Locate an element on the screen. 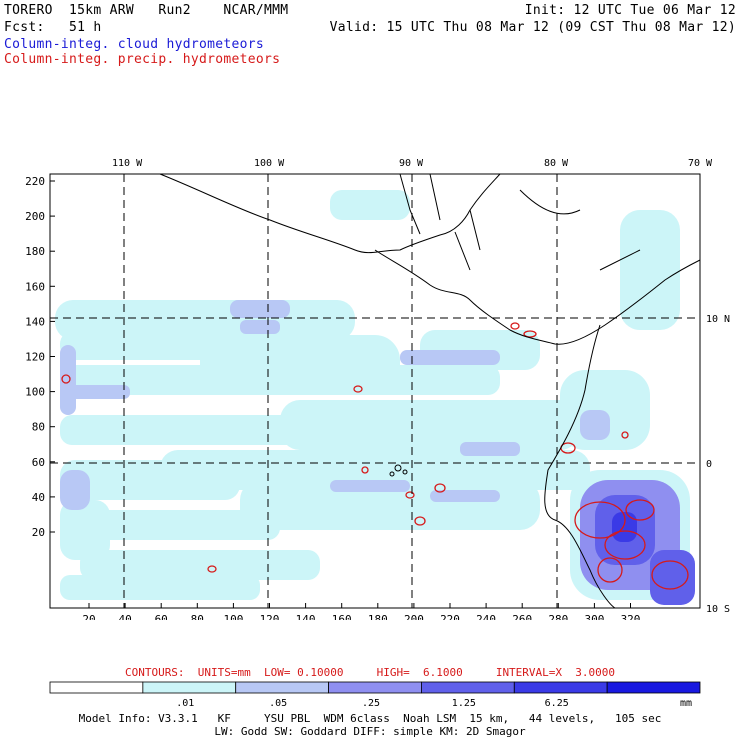 This screenshot has width=740, height=740. x-tick-label: 320 is located at coordinates (631, 616).